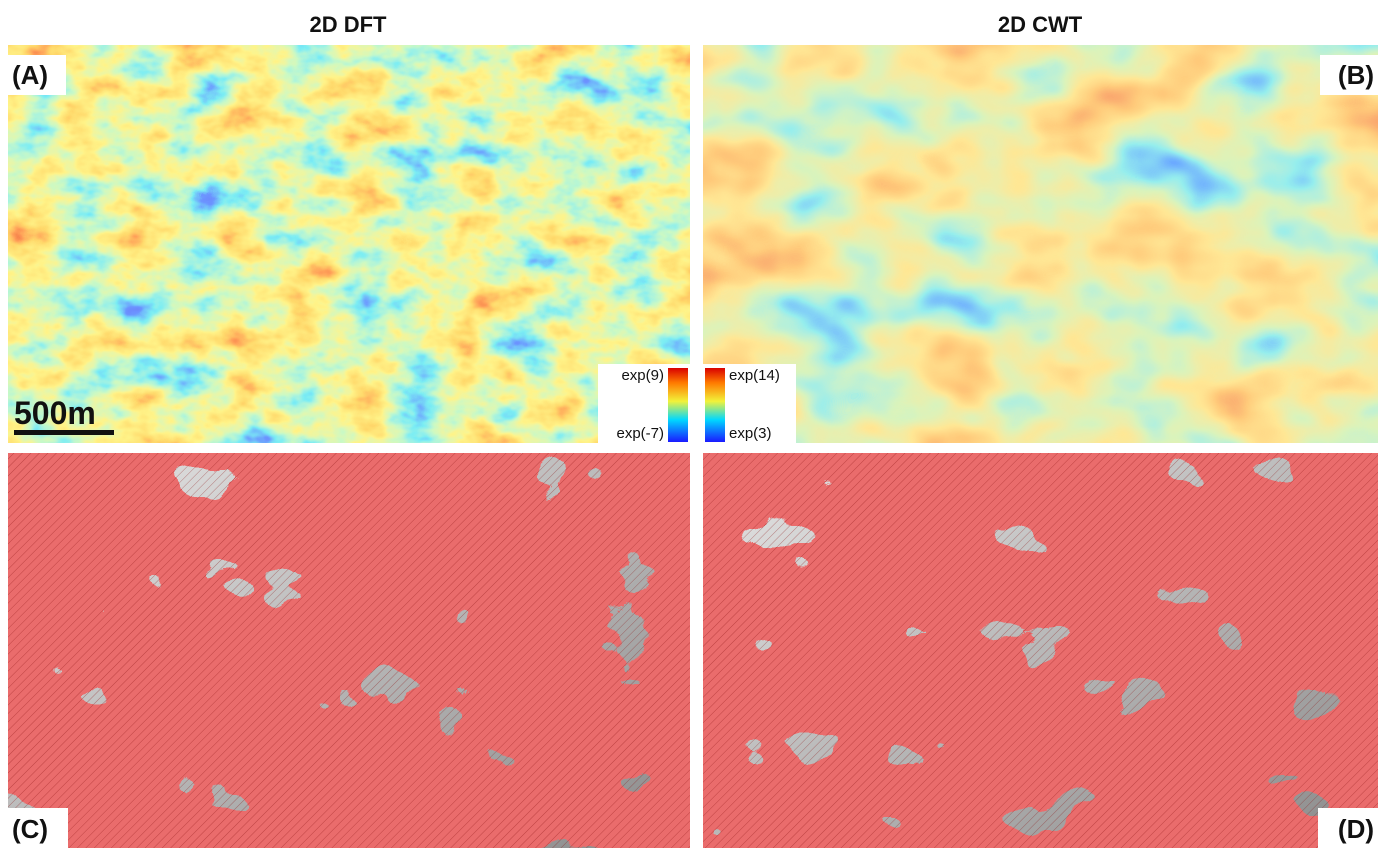 The height and width of the screenshot is (848, 1378). What do you see at coordinates (640, 433) in the screenshot?
I see `colorbar-min: exp(-7)` at bounding box center [640, 433].